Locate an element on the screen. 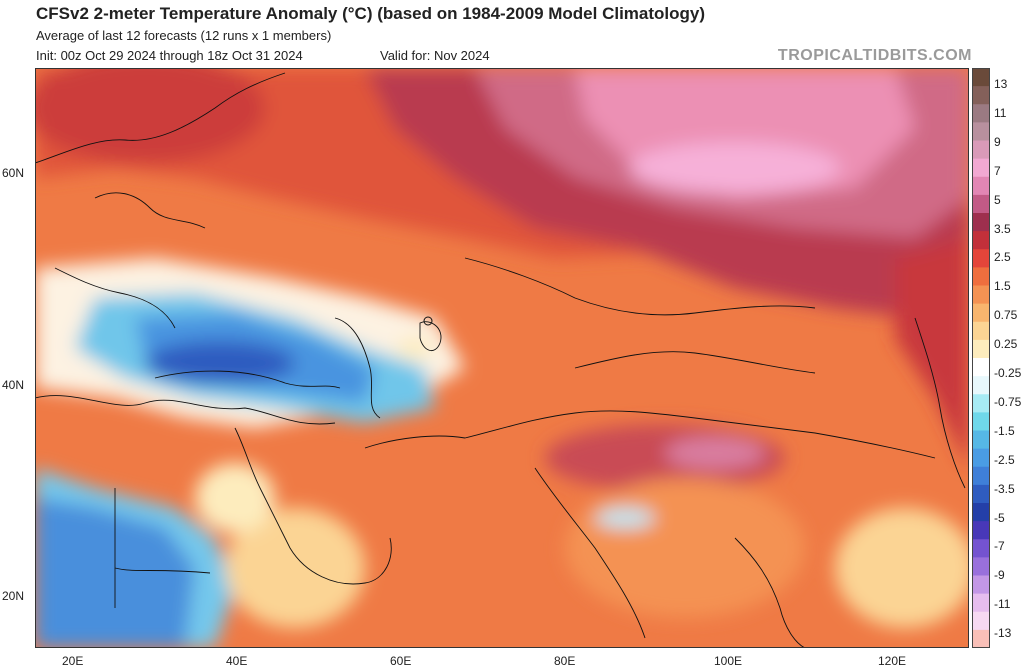 The height and width of the screenshot is (668, 1024). lat-label-60n: 60N is located at coordinates (13, 173).